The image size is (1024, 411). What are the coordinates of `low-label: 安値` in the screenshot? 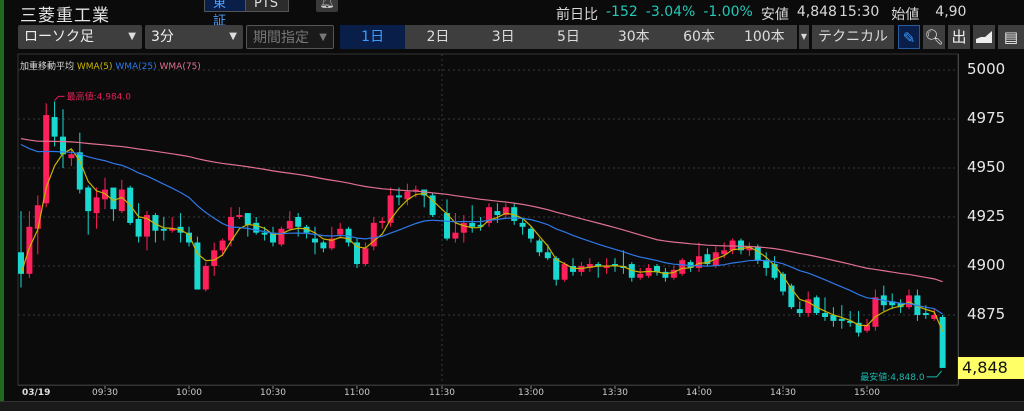 It's located at (774, 15).